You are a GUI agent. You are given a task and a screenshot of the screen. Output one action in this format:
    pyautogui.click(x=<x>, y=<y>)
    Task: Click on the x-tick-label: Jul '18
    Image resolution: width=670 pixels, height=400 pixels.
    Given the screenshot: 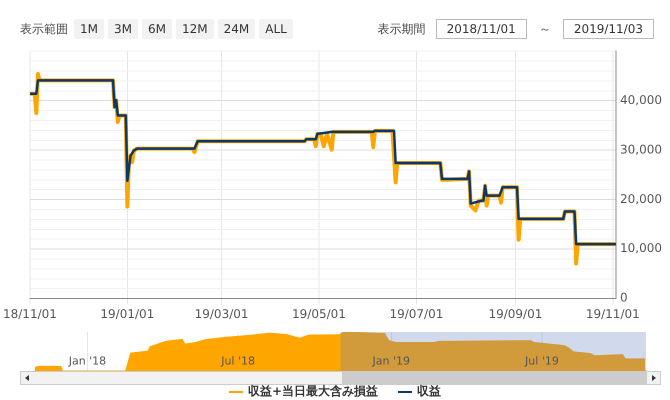 What is the action you would take?
    pyautogui.click(x=238, y=361)
    